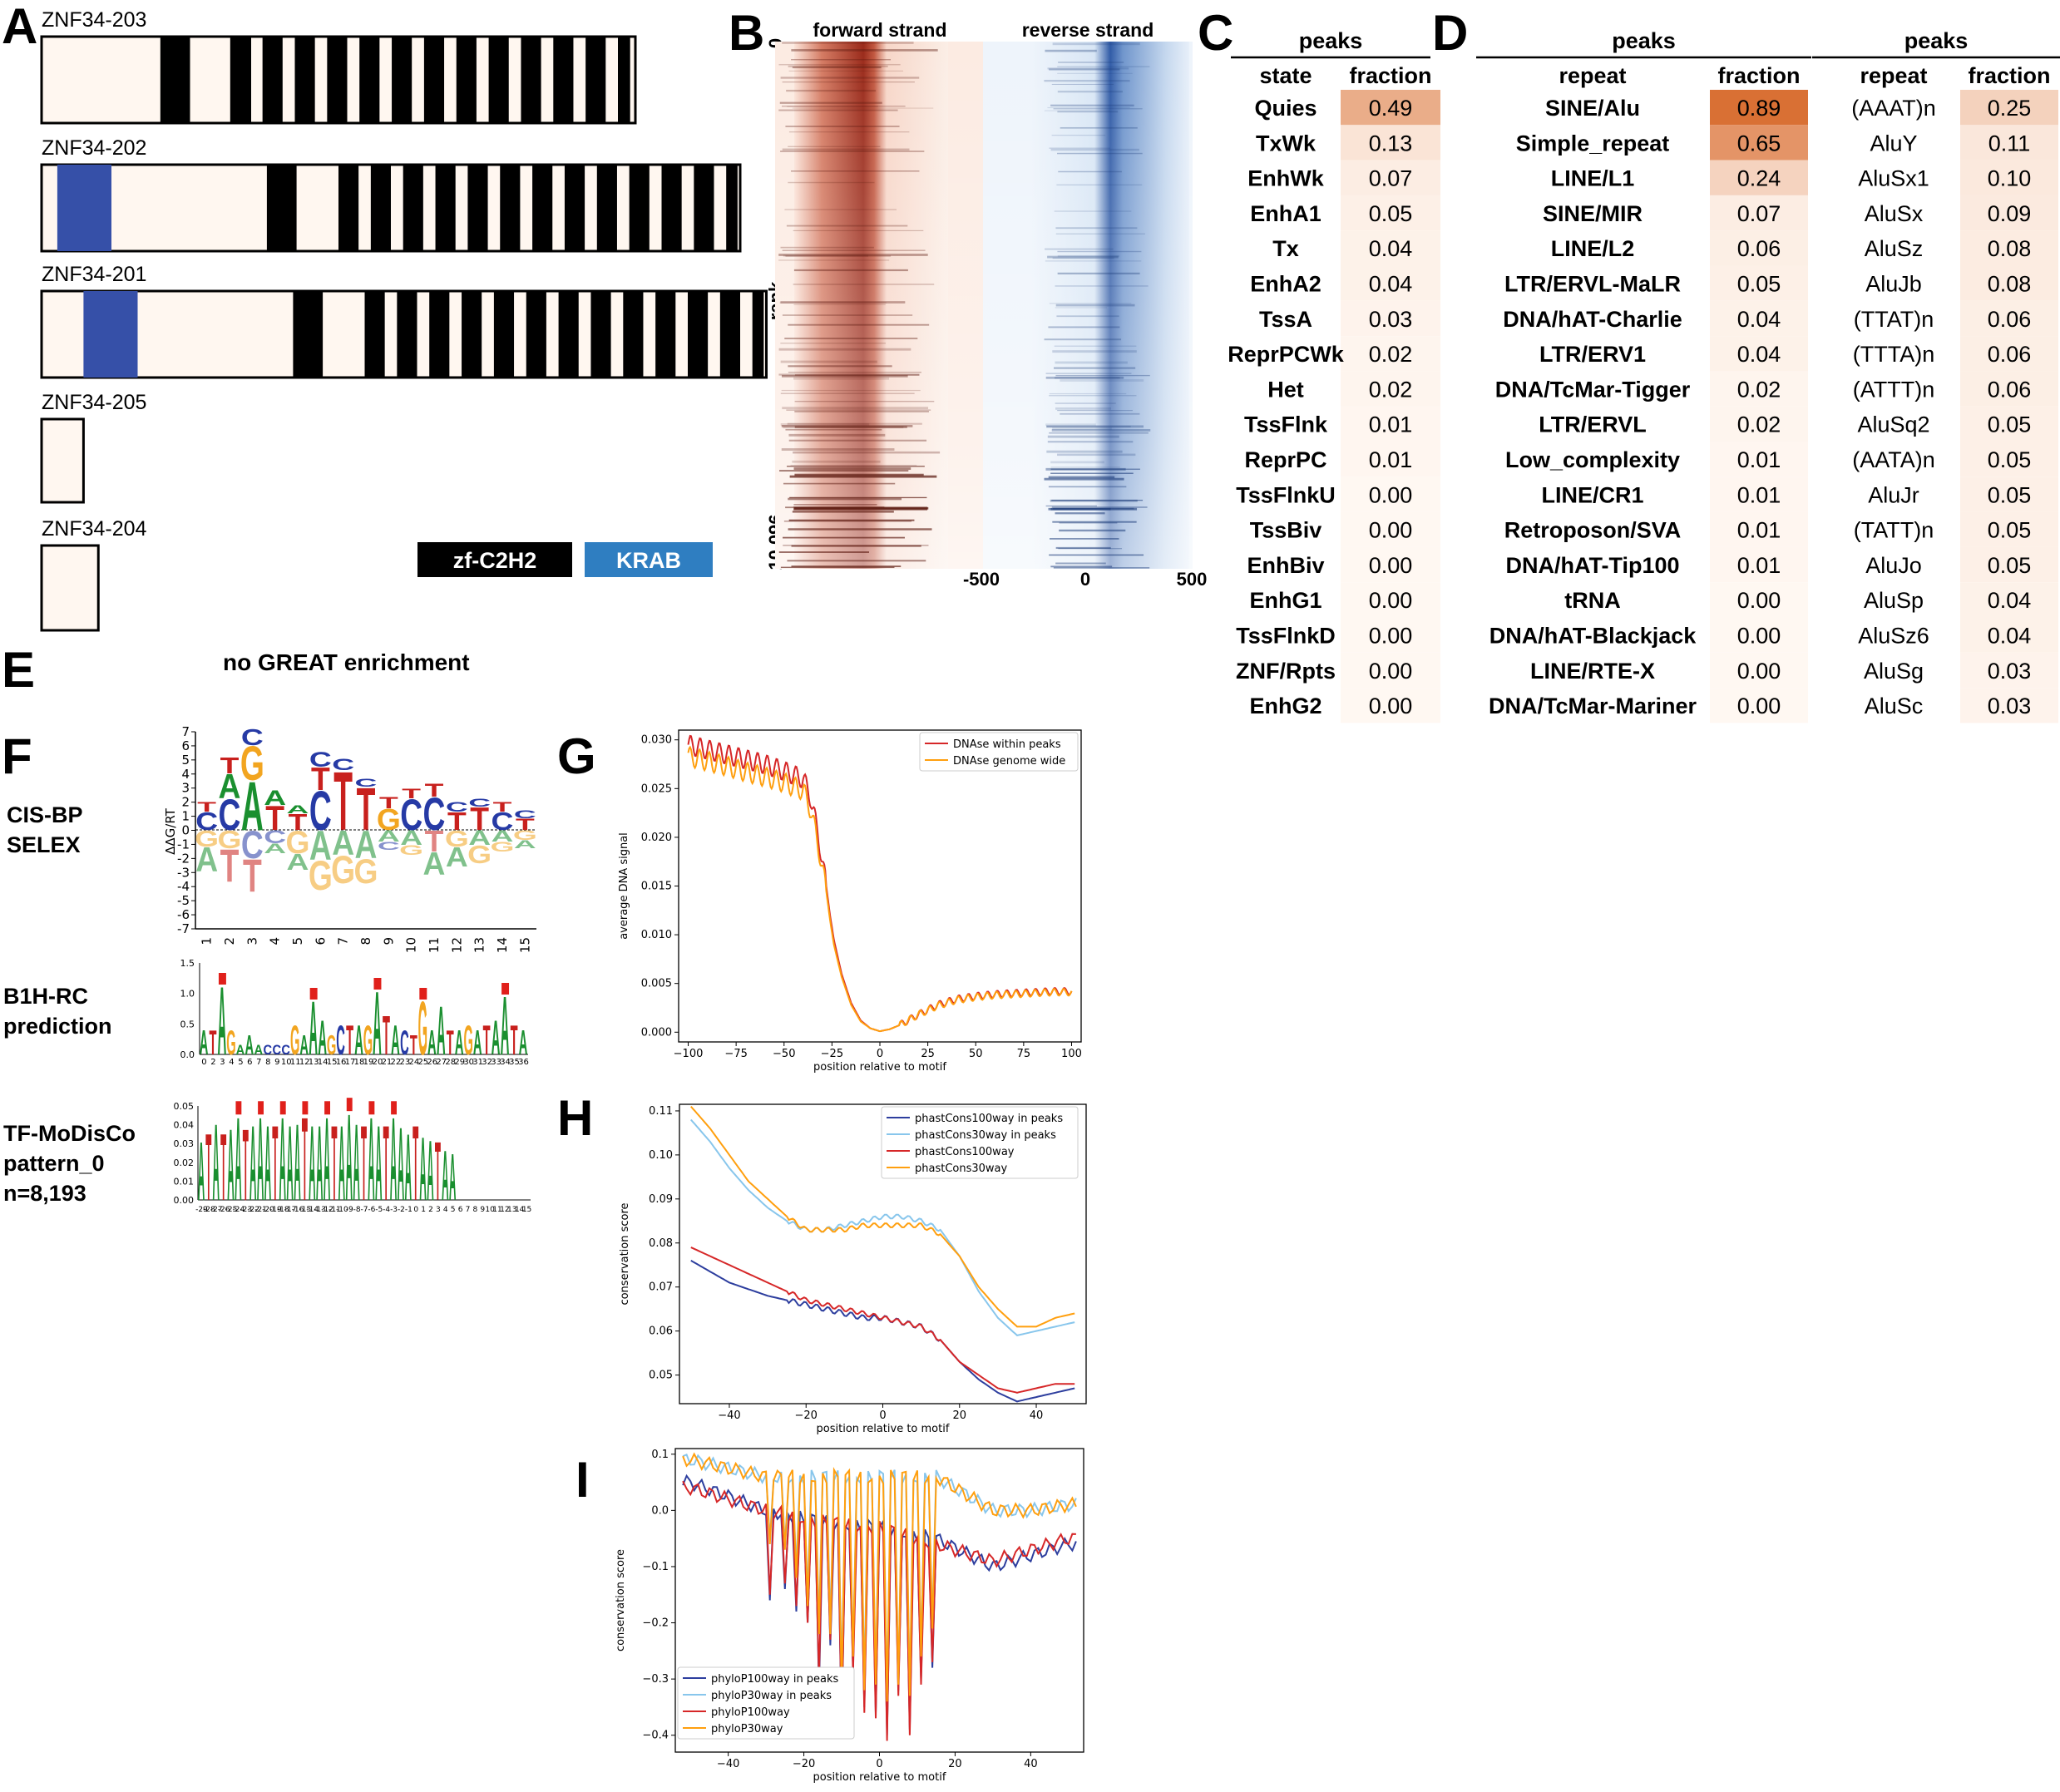 Image resolution: width=2060 pixels, height=1792 pixels. What do you see at coordinates (1286, 178) in the screenshot?
I see `row-label: EnhWk` at bounding box center [1286, 178].